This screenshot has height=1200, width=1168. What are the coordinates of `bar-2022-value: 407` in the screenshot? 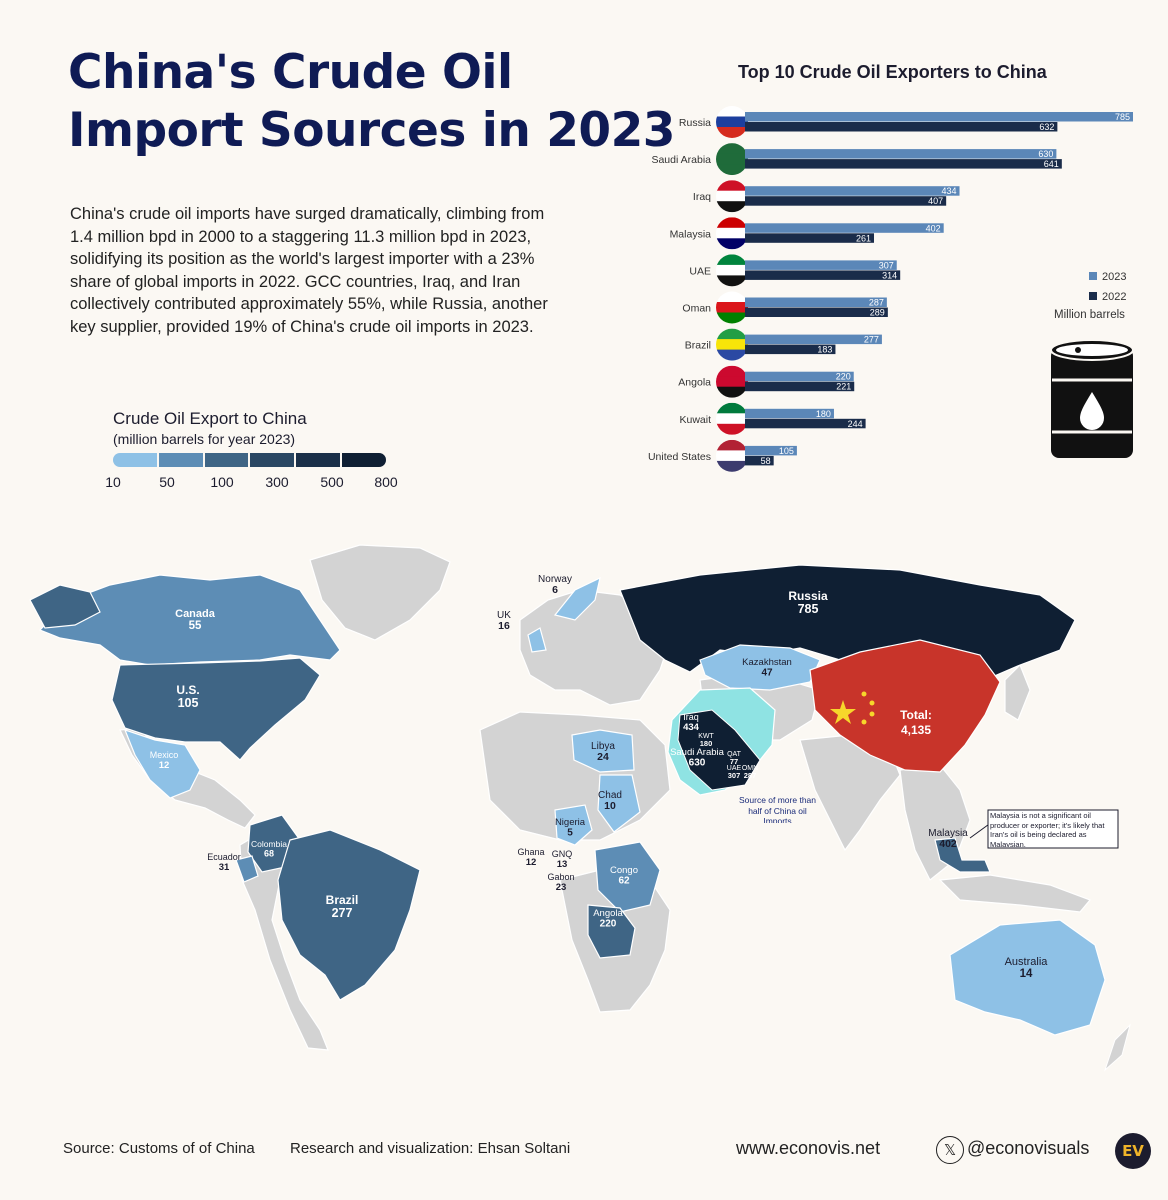 It's located at (935, 201).